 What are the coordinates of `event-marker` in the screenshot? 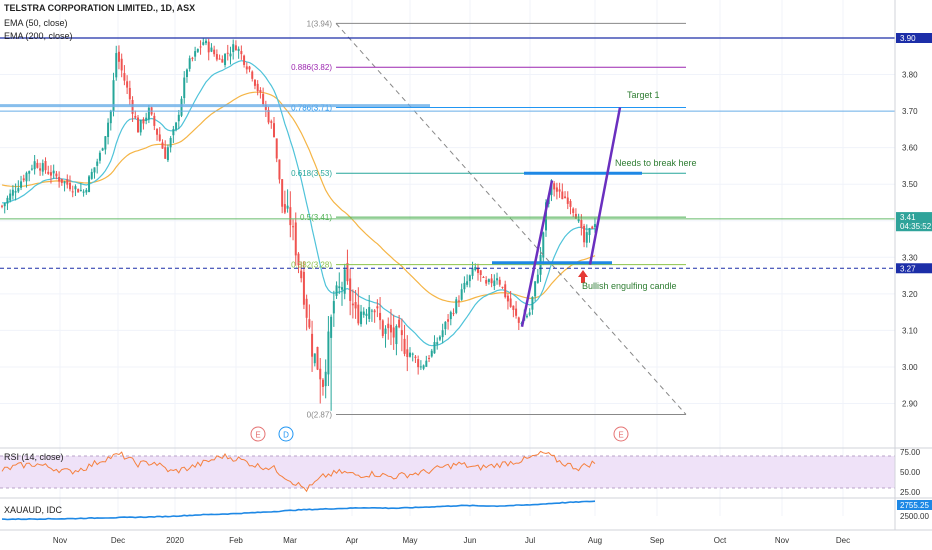 It's located at (258, 434).